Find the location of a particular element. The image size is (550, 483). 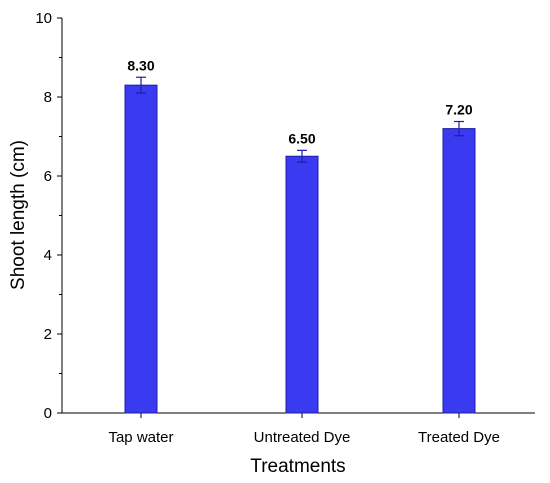

y-tick-label: 4 is located at coordinates (48, 255).